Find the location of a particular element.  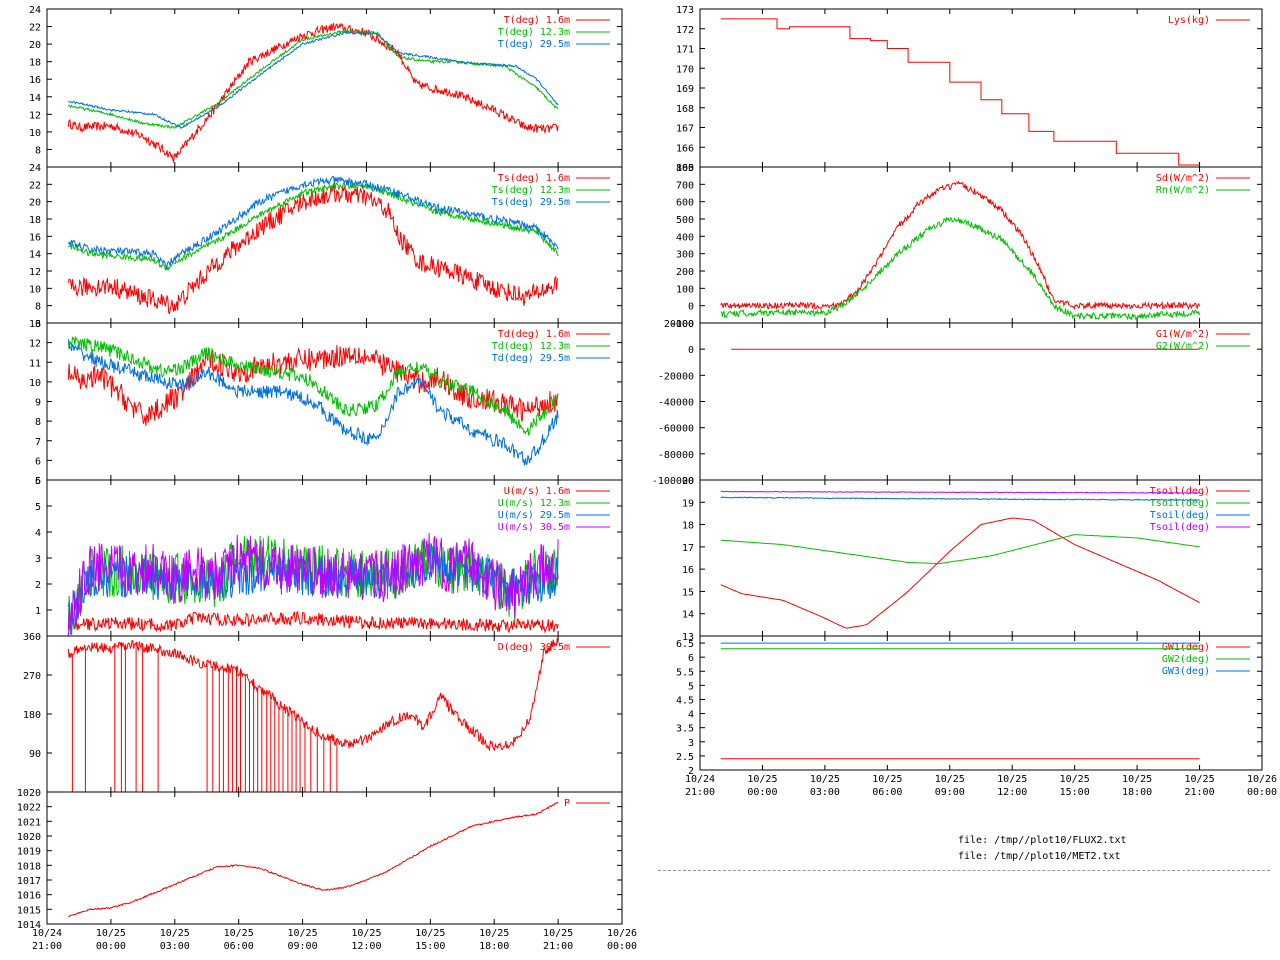

panel-4-ytick-label: 6 is located at coordinates (38, 481).